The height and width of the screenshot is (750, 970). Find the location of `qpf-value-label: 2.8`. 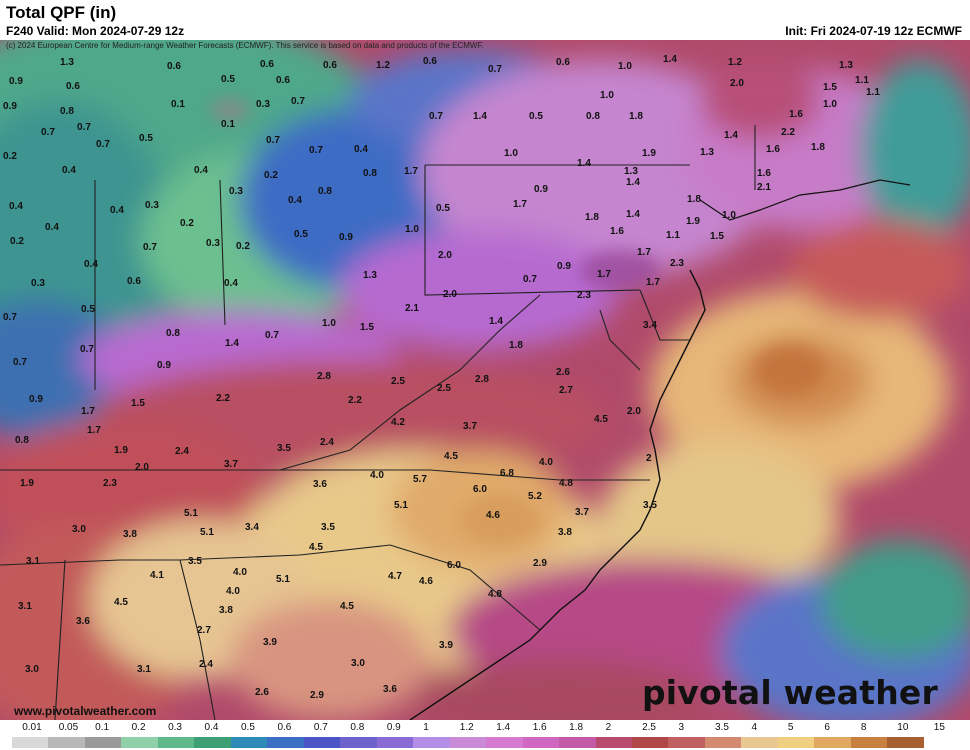

qpf-value-label: 2.8 is located at coordinates (324, 376).